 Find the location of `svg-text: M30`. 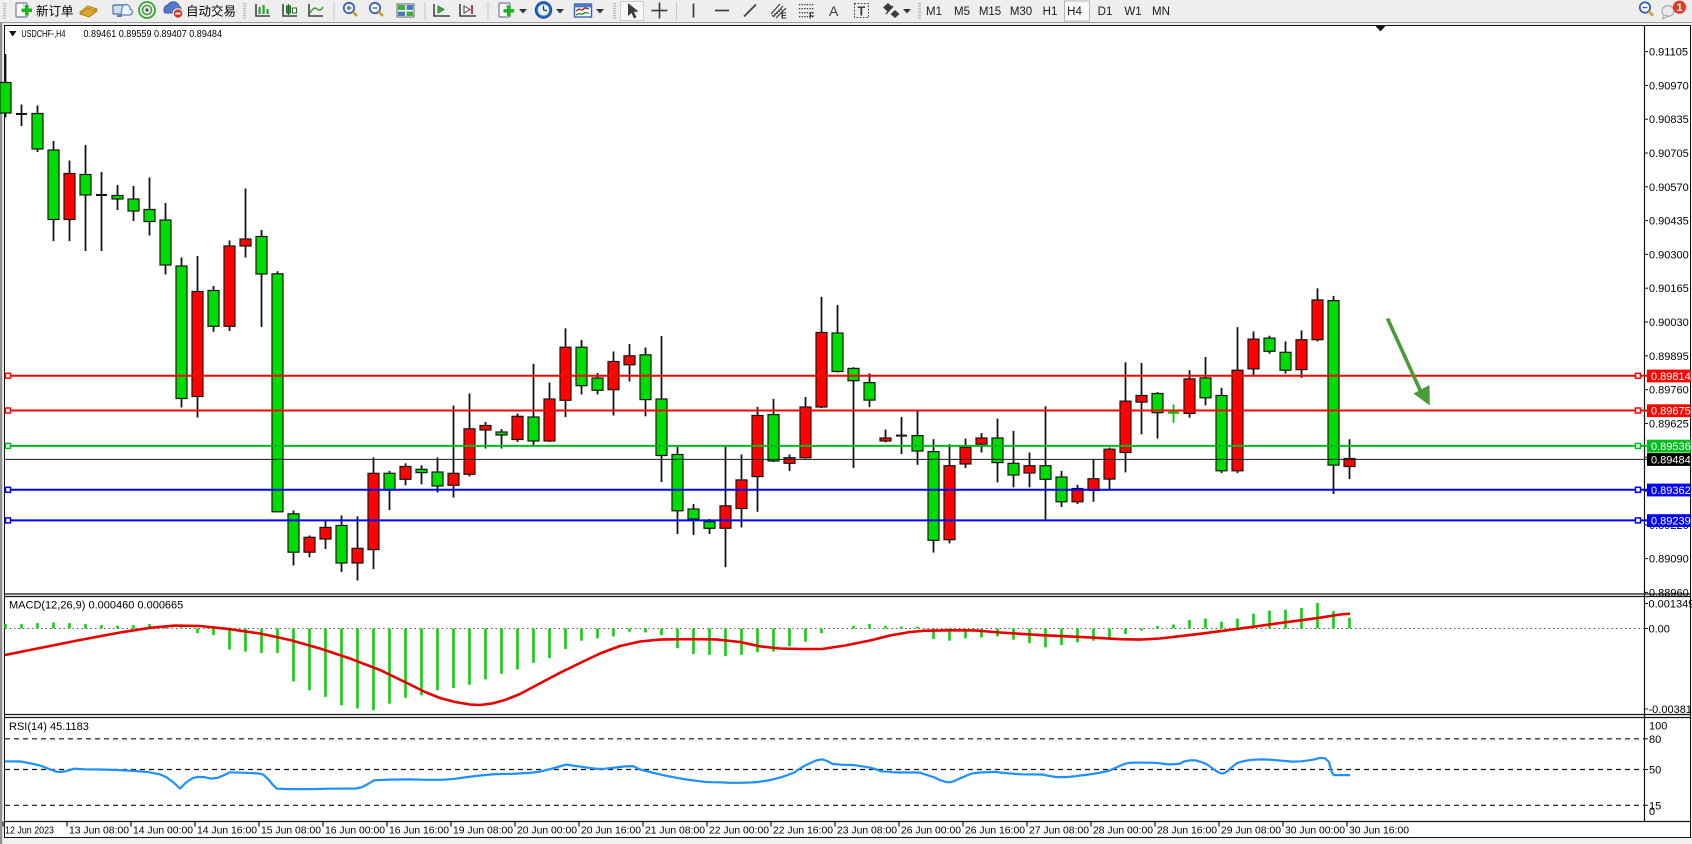

svg-text: M30 is located at coordinates (1021, 12).